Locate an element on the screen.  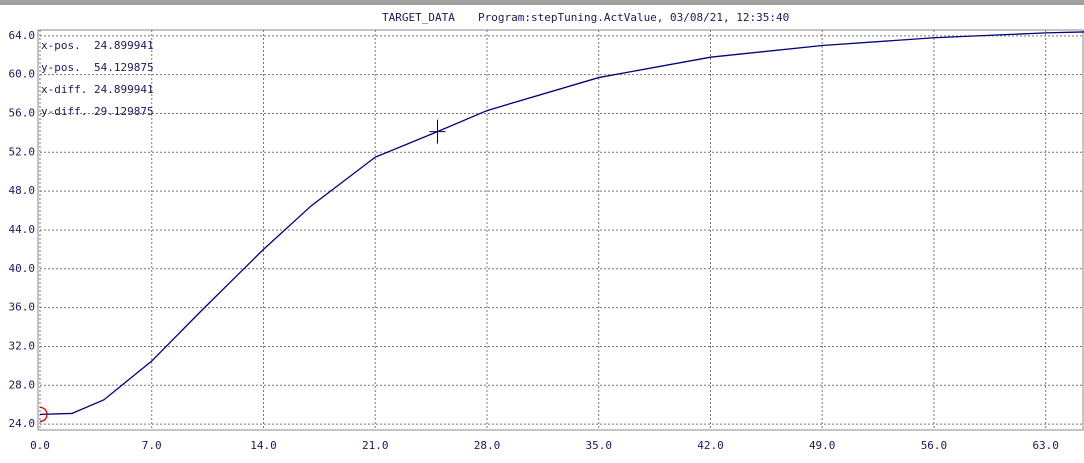
y-tick-label: 60.0 is located at coordinates (22, 74).